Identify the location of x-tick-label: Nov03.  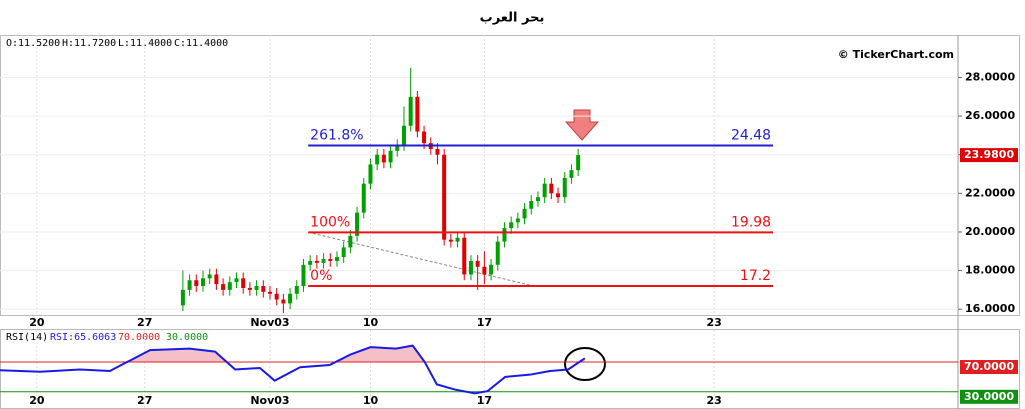
(269, 400).